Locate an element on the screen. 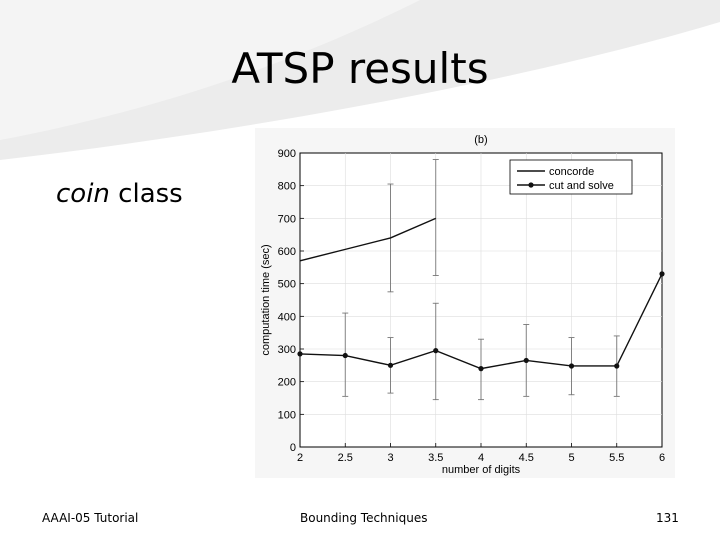  footer-left: AAAI-05 Tutorial is located at coordinates (90, 518).